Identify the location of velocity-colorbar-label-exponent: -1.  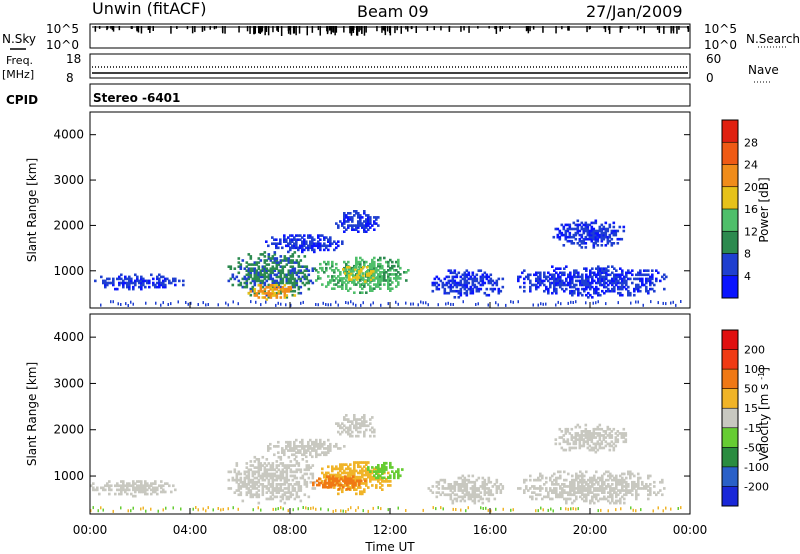
(761, 376).